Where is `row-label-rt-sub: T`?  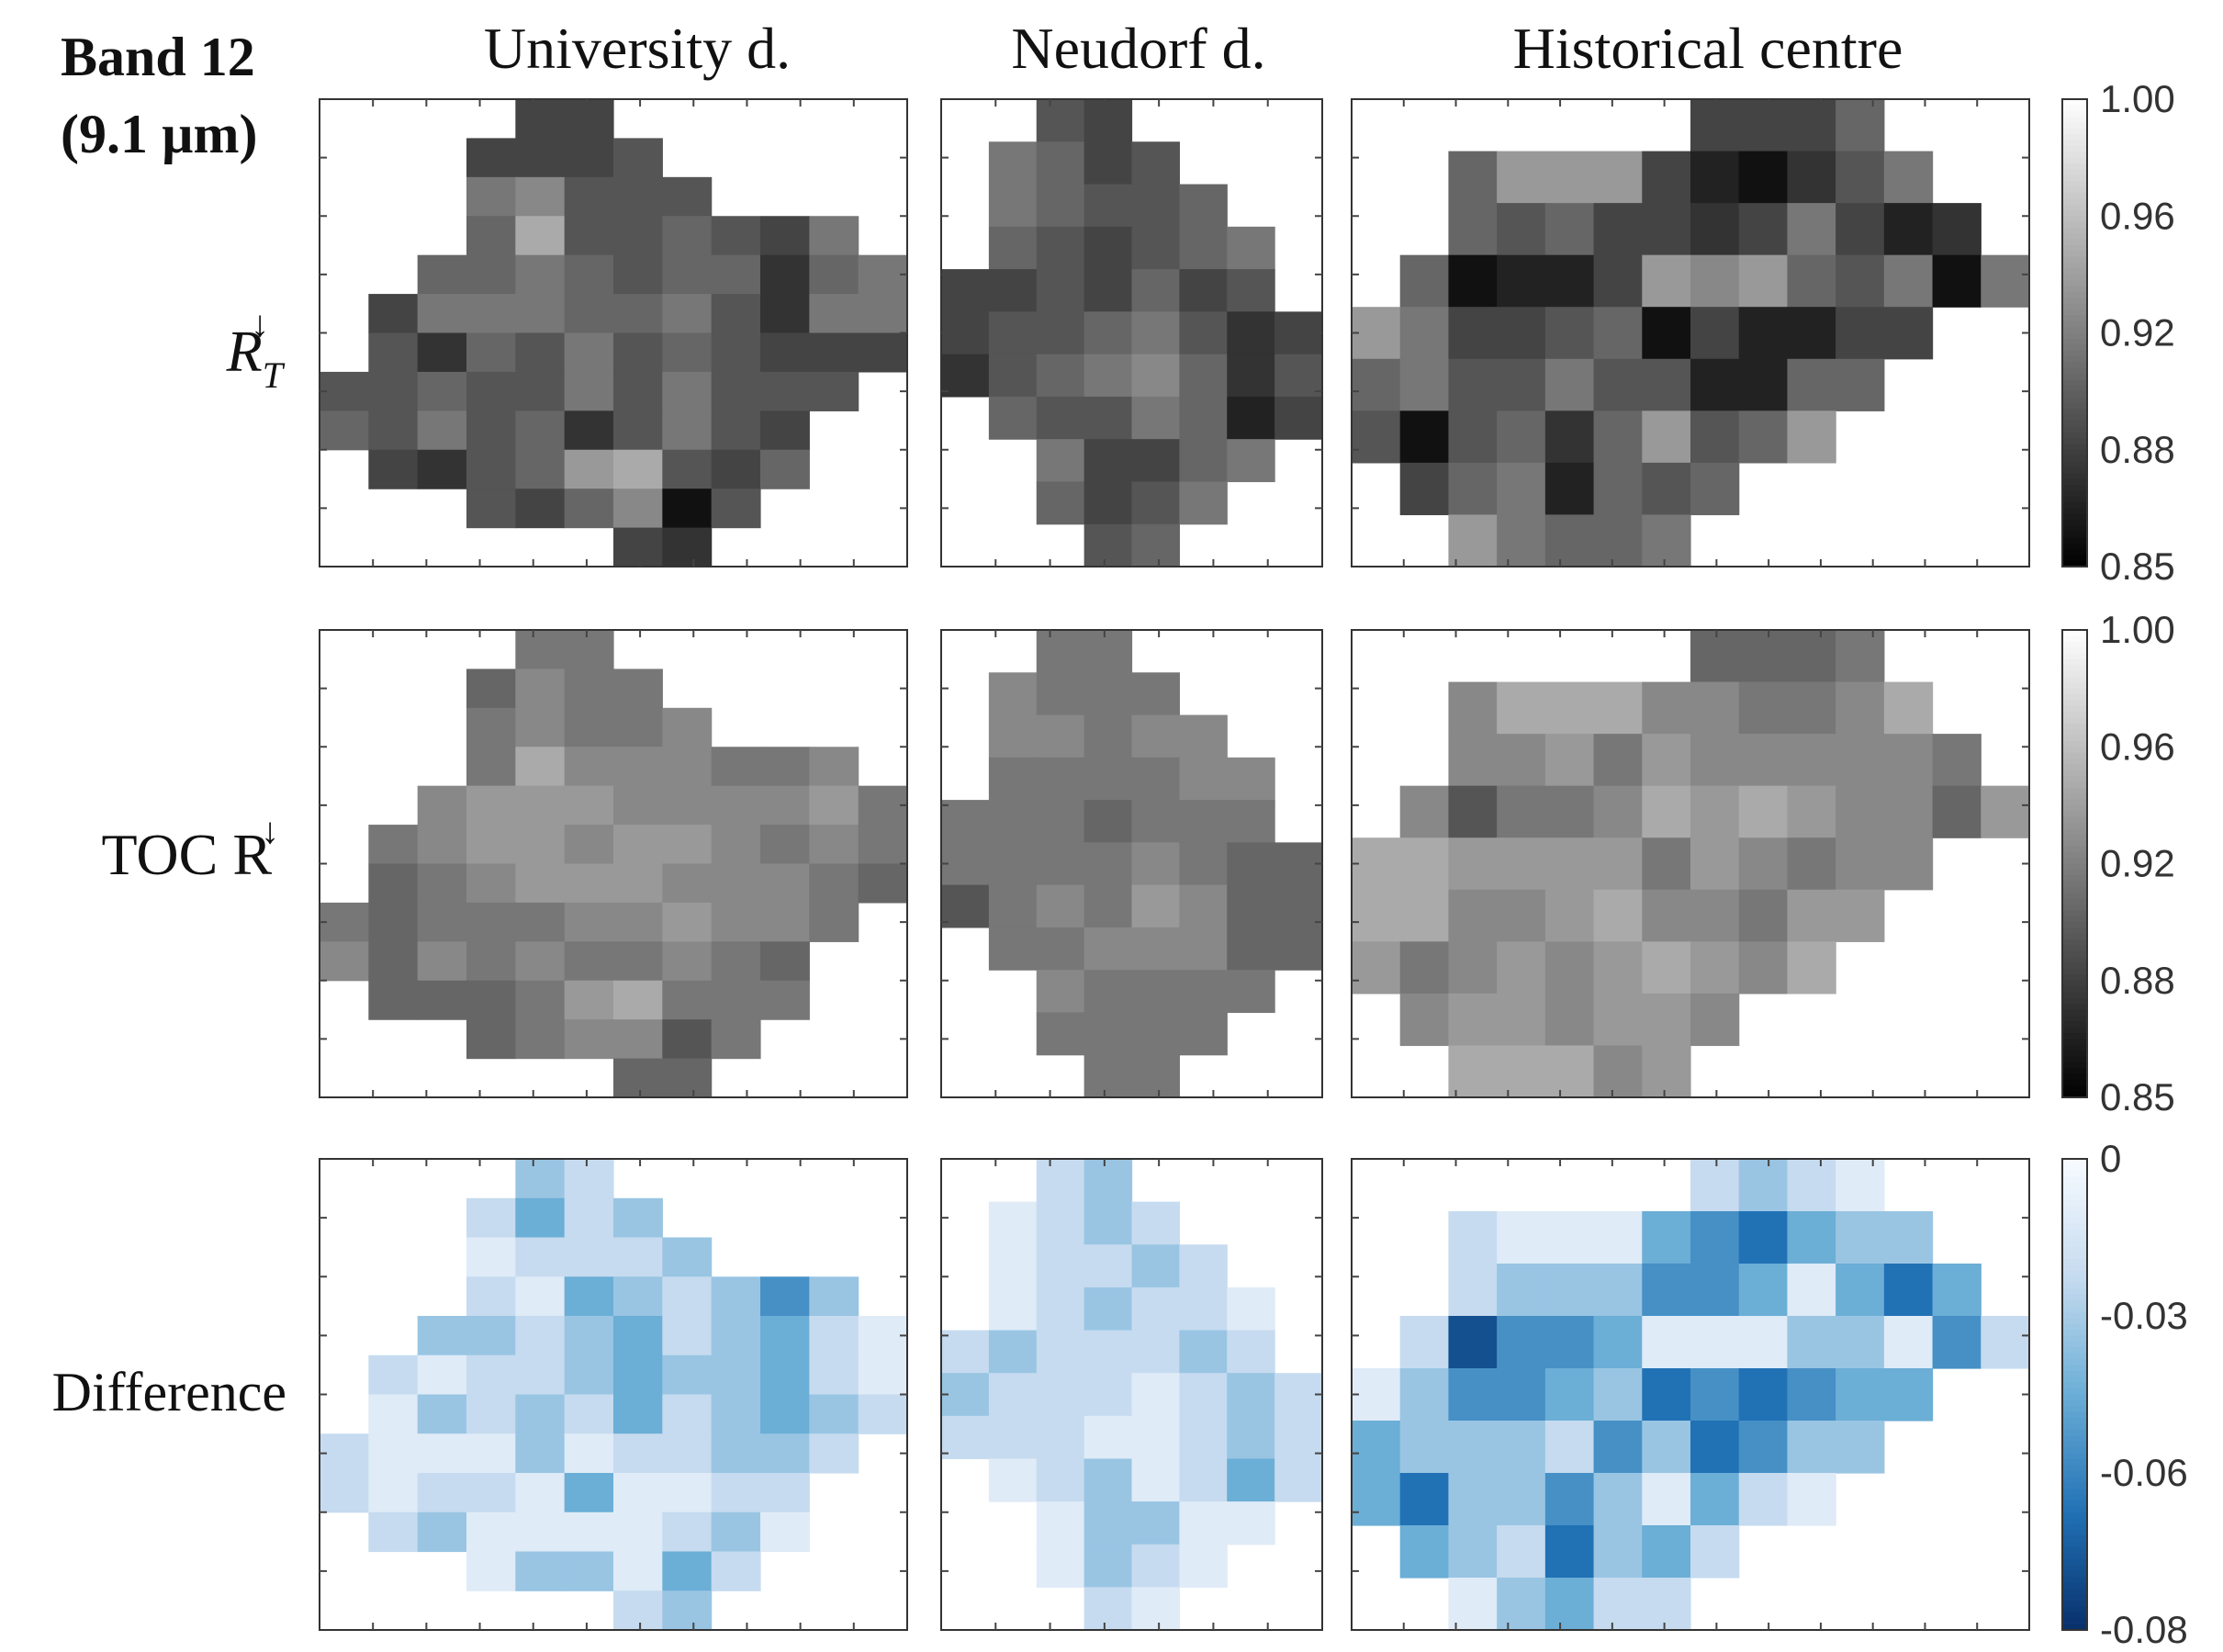 row-label-rt-sub: T is located at coordinates (274, 375).